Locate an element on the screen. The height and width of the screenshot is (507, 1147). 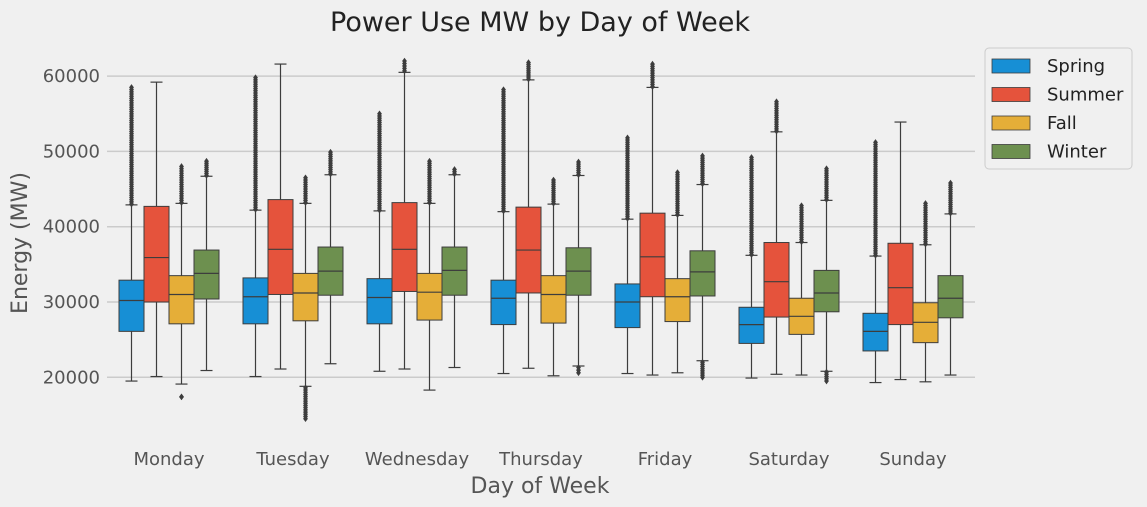
legend-swatch-fall is located at coordinates (1011, 123).